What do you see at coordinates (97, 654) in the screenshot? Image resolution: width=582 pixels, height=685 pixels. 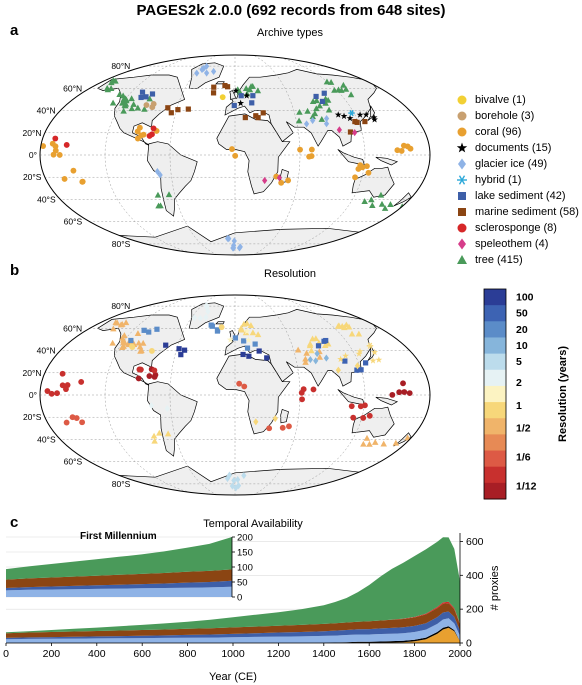 I see `x-tick-label: 400` at bounding box center [97, 654].